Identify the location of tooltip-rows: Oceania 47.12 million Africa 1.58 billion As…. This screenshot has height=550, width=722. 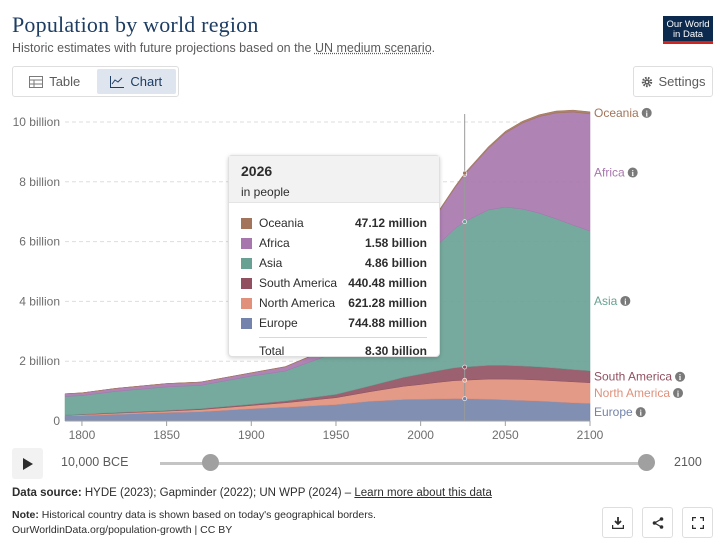
(334, 268).